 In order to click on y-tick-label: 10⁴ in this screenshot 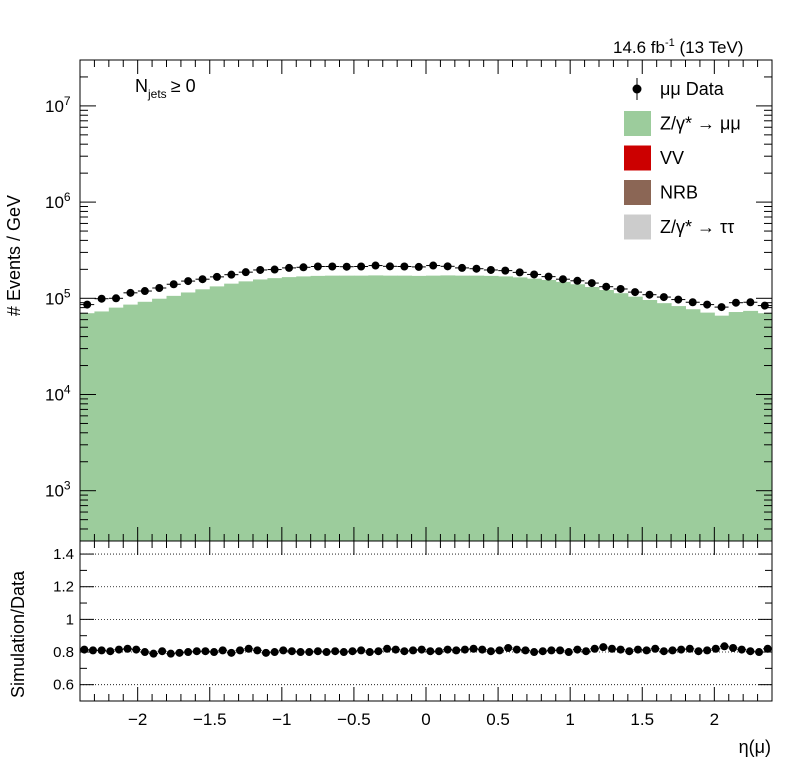, I will do `click(58, 393)`.